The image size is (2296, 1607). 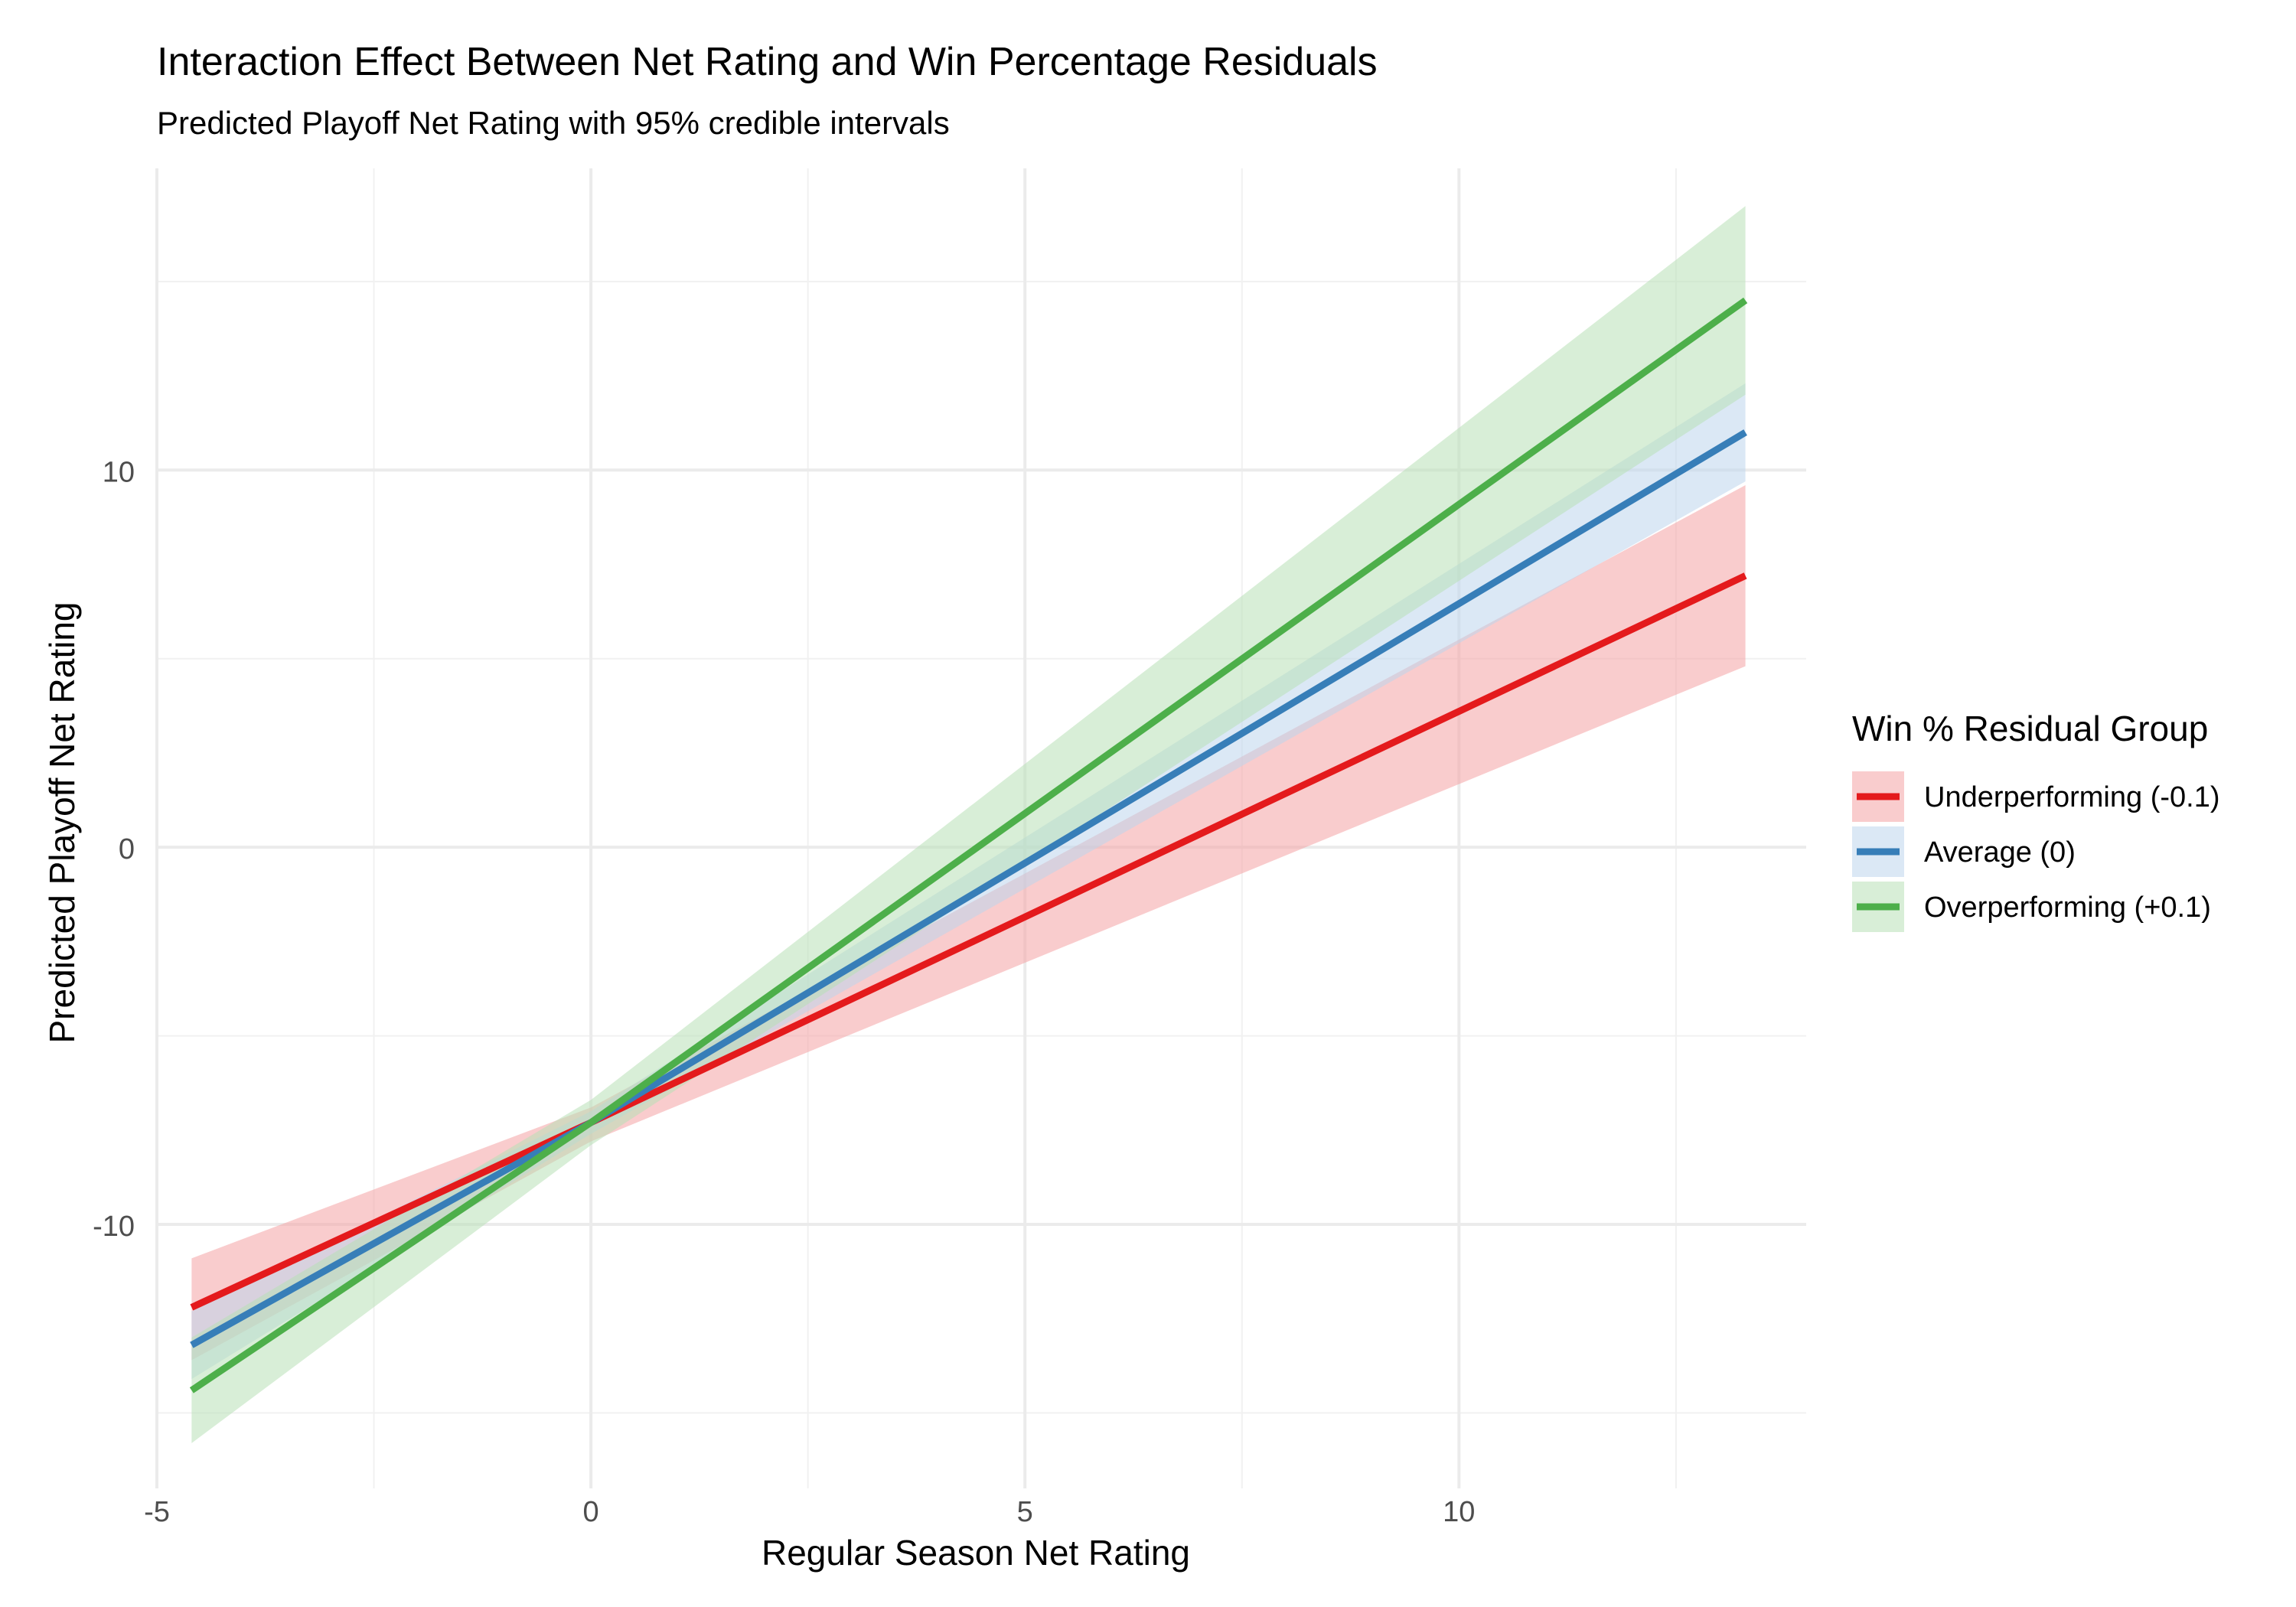 What do you see at coordinates (62, 822) in the screenshot?
I see `y-axis-title: Predicted Playoff Net Rating` at bounding box center [62, 822].